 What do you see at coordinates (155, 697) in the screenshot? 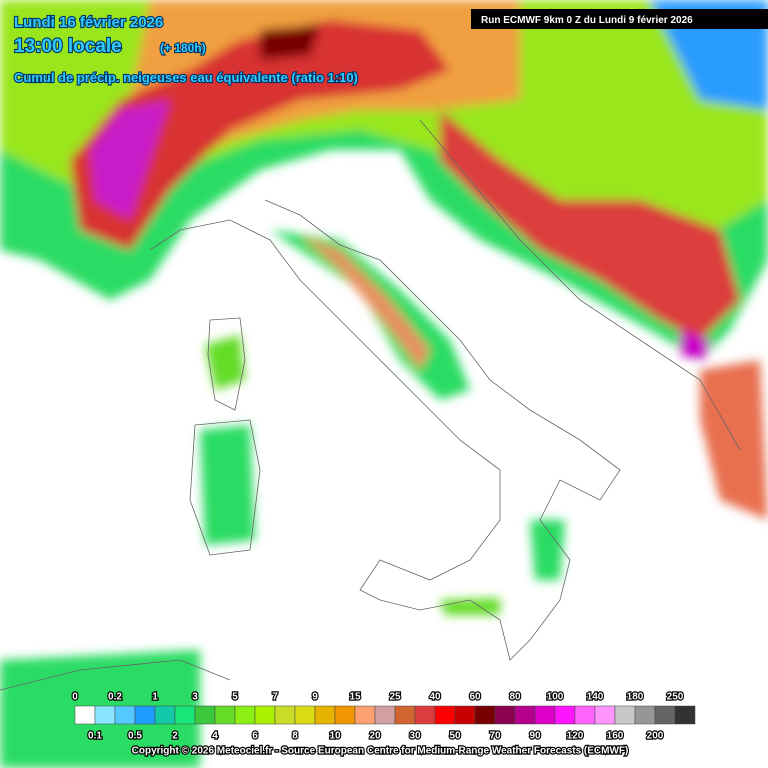
I see `legend-label: 1` at bounding box center [155, 697].